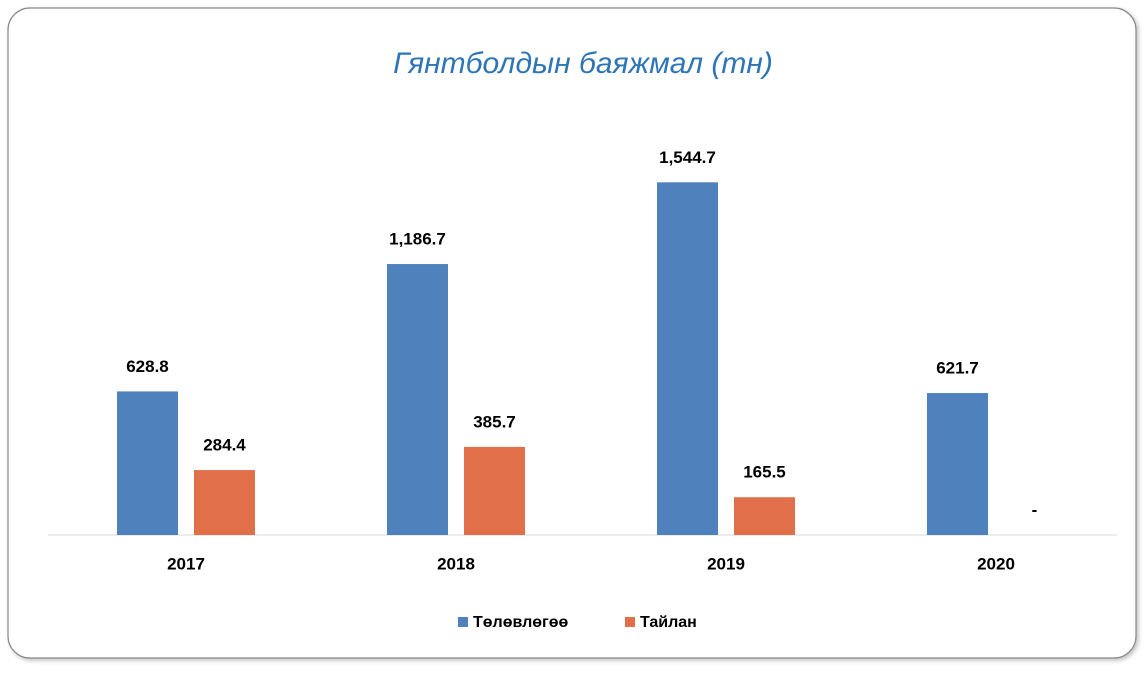 The height and width of the screenshot is (674, 1147). Describe the element at coordinates (583, 63) in the screenshot. I see `chart-title: Гянтболдын баяжмал (тн)` at that location.